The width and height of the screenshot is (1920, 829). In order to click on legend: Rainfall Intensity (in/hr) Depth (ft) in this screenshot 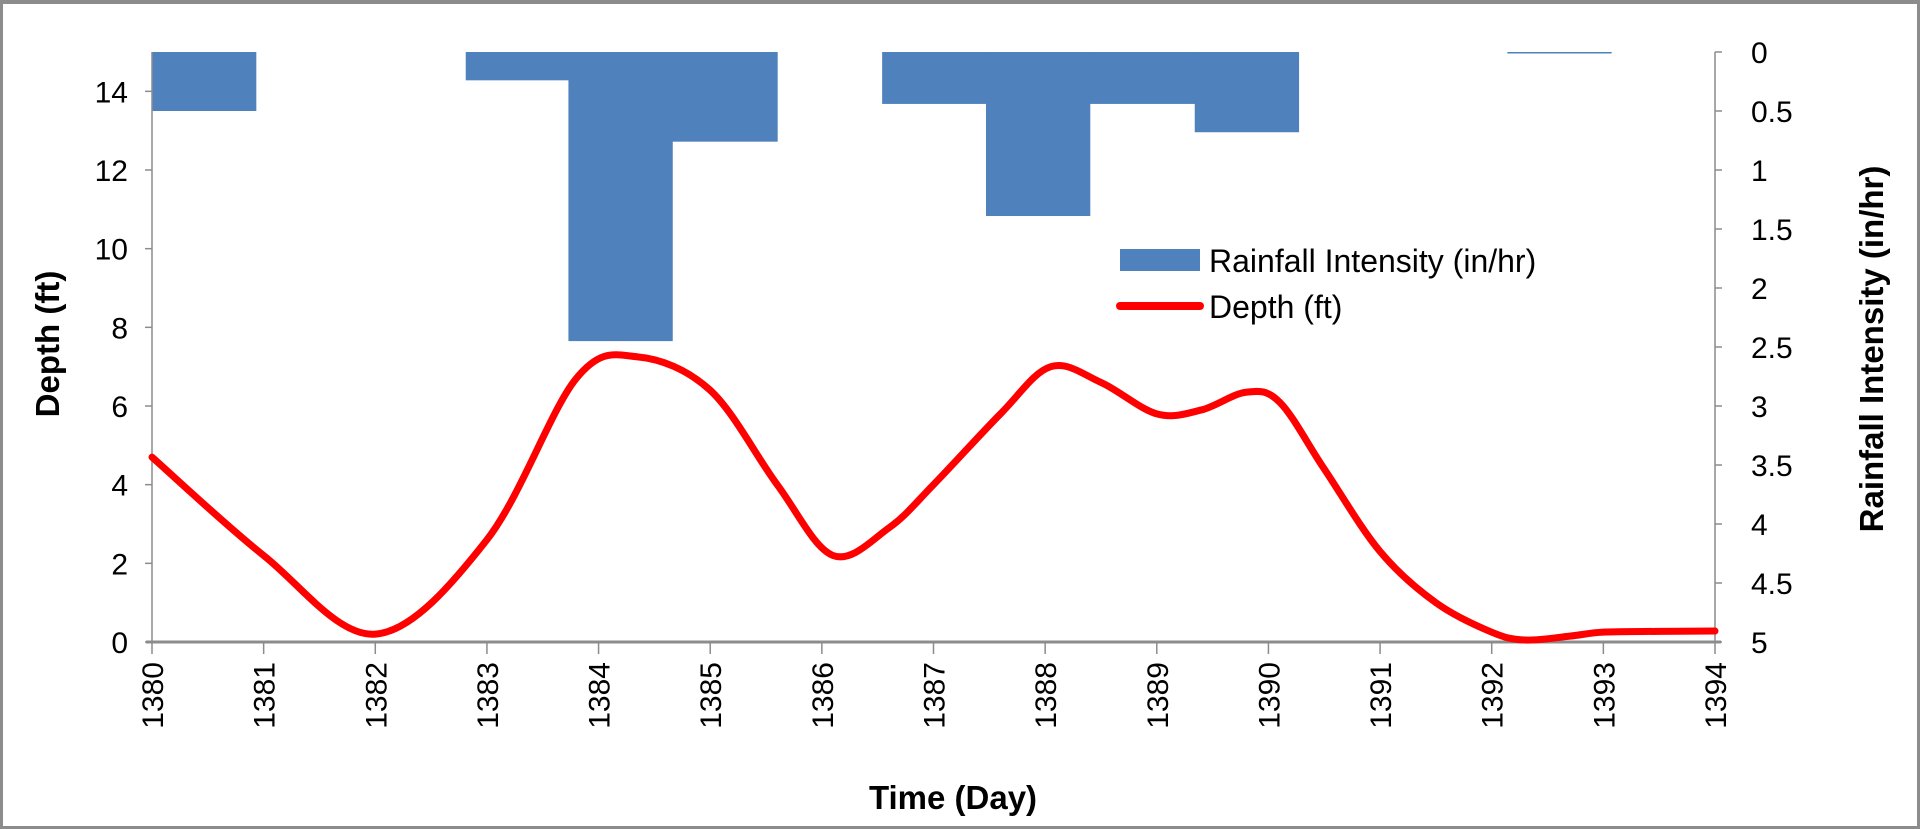, I will do `click(1326, 284)`.